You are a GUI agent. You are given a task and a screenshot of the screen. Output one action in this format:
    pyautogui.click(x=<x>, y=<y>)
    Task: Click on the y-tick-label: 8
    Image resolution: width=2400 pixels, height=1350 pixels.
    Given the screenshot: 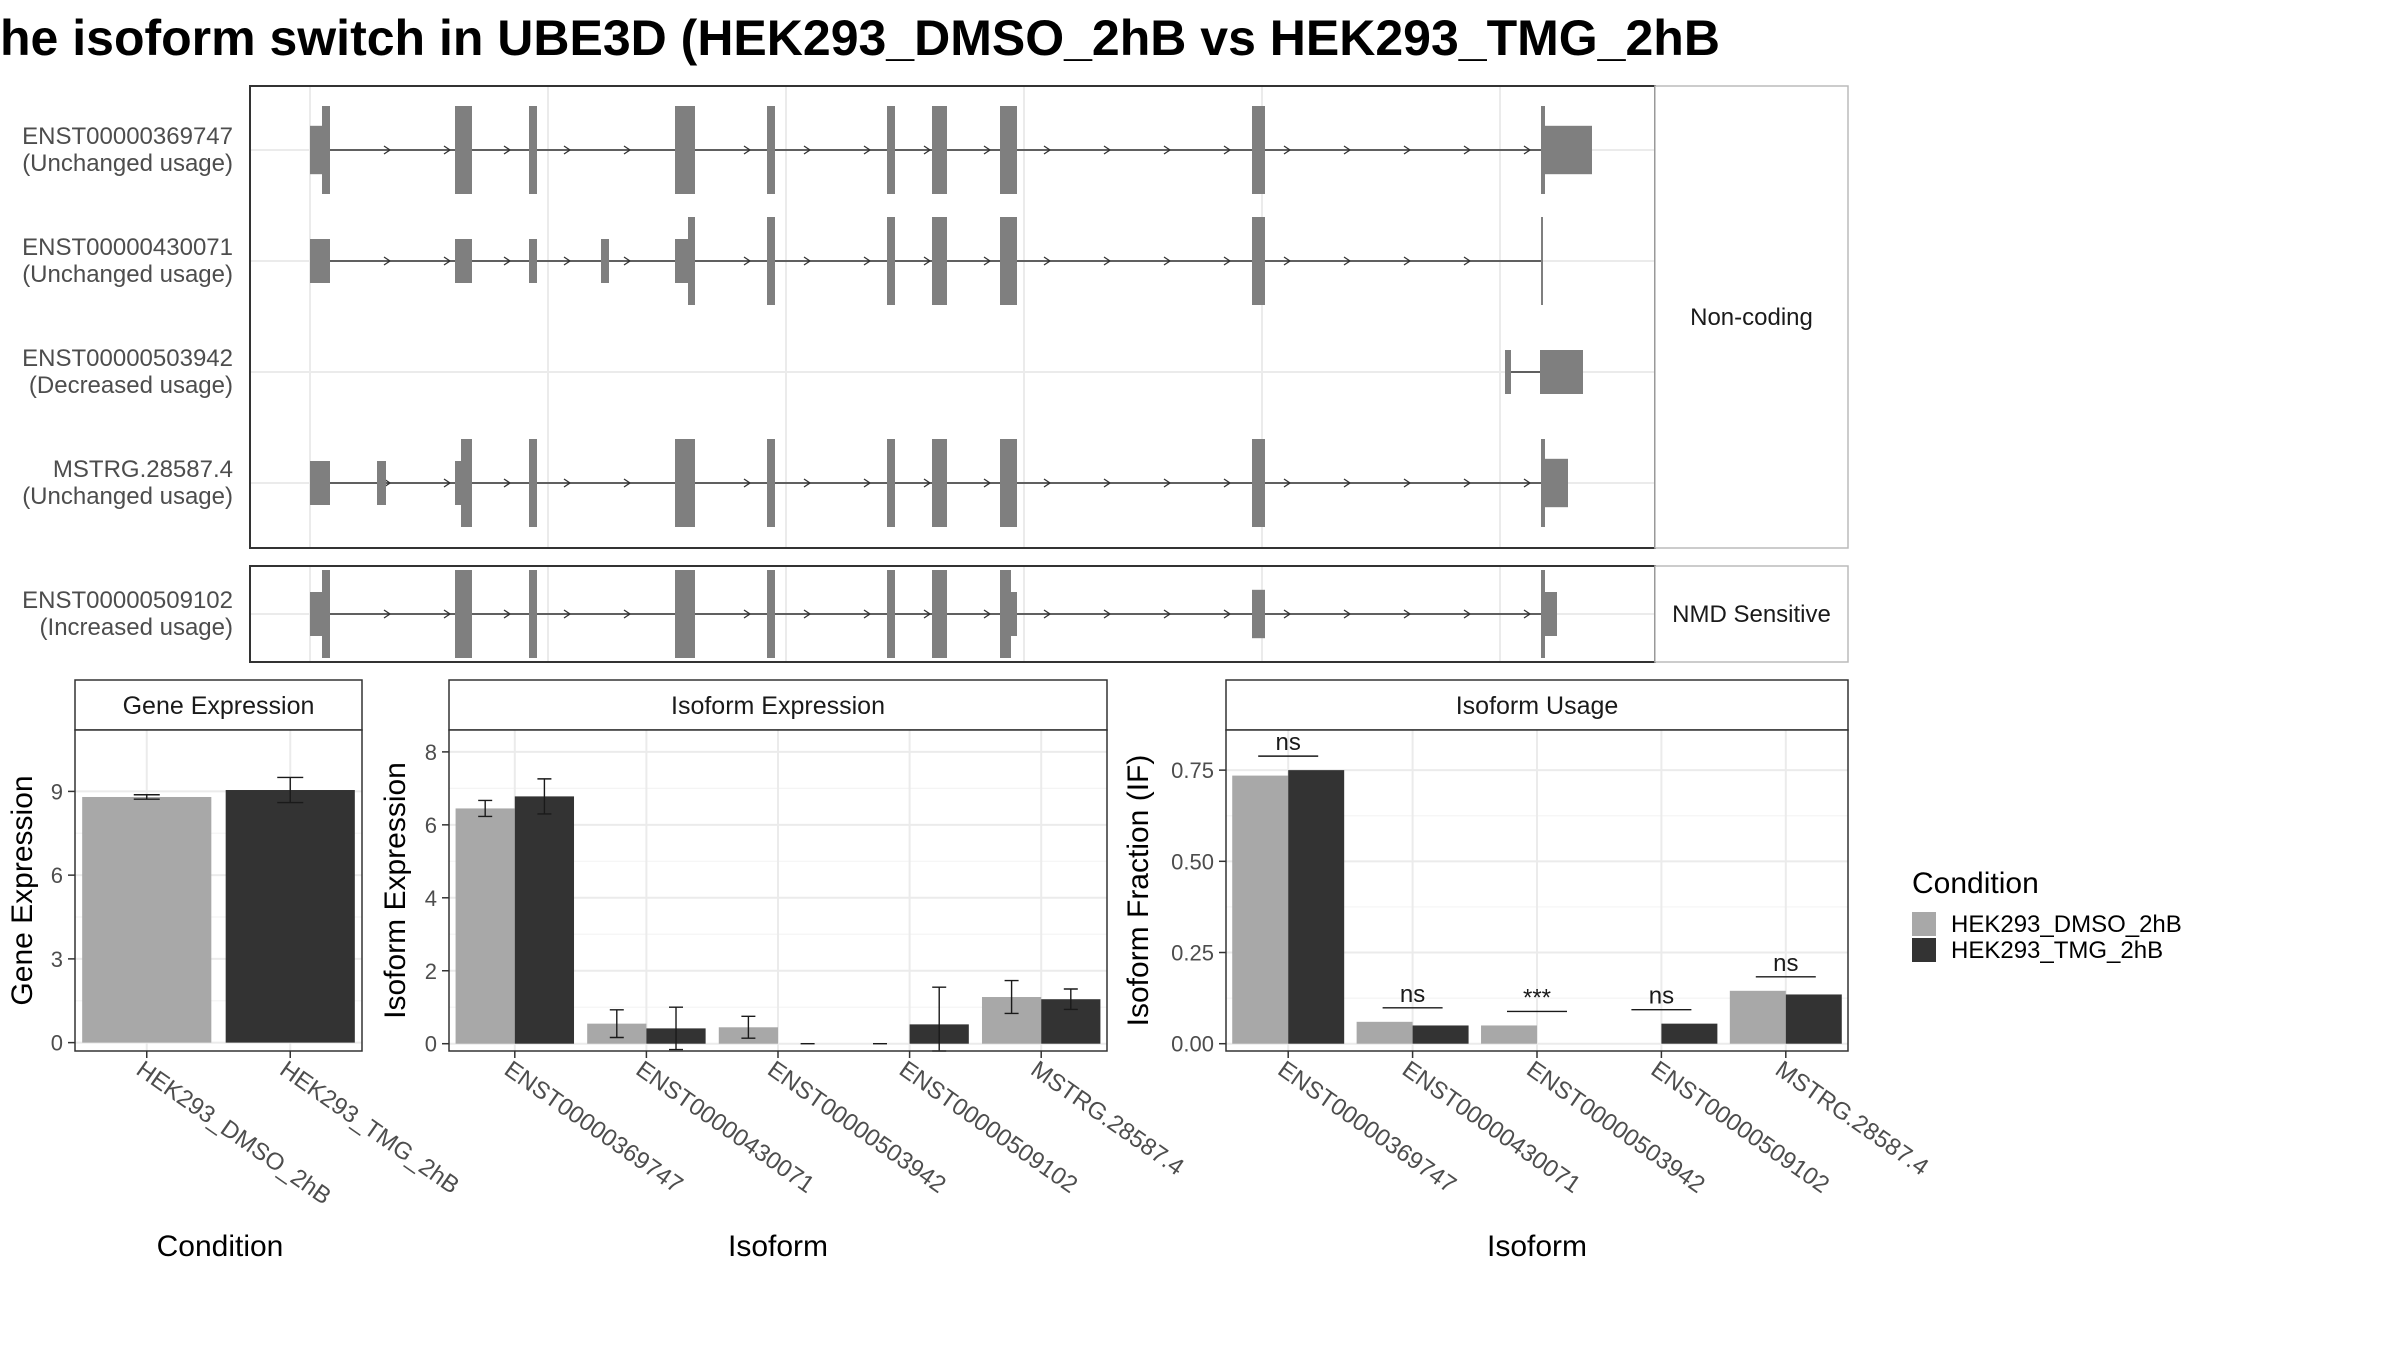 What is the action you would take?
    pyautogui.click(x=431, y=752)
    